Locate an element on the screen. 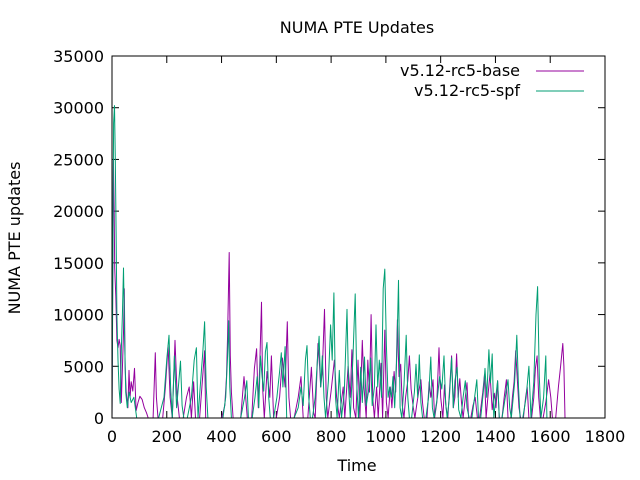  legend-label: v5.12-rc5-spf is located at coordinates (467, 90).